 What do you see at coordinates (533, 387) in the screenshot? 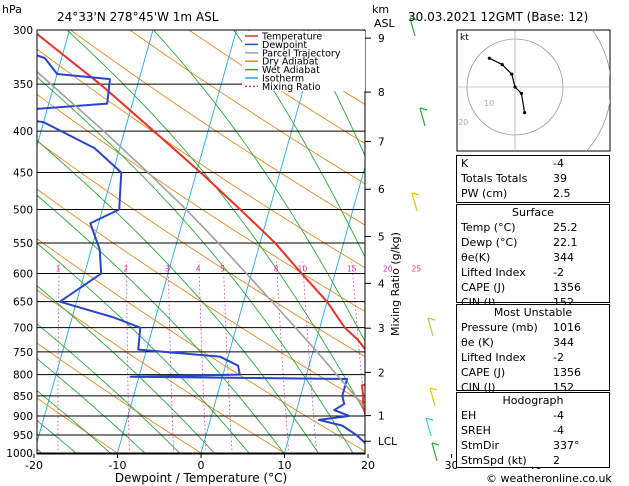
I see `mu-row-cin: CIN (J) 152` at bounding box center [533, 387].